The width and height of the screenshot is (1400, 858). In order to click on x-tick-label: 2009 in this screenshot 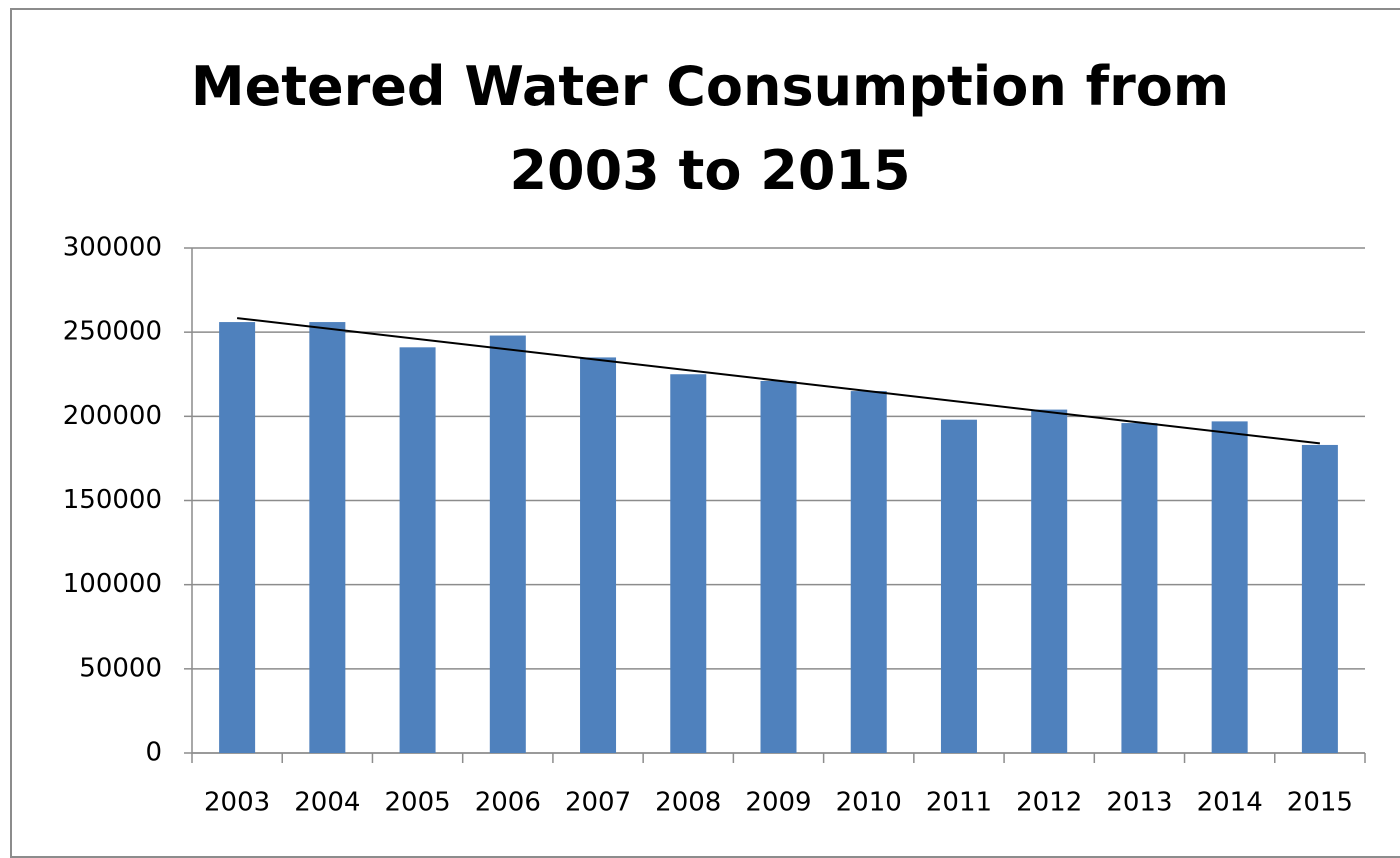, I will do `click(778, 803)`.